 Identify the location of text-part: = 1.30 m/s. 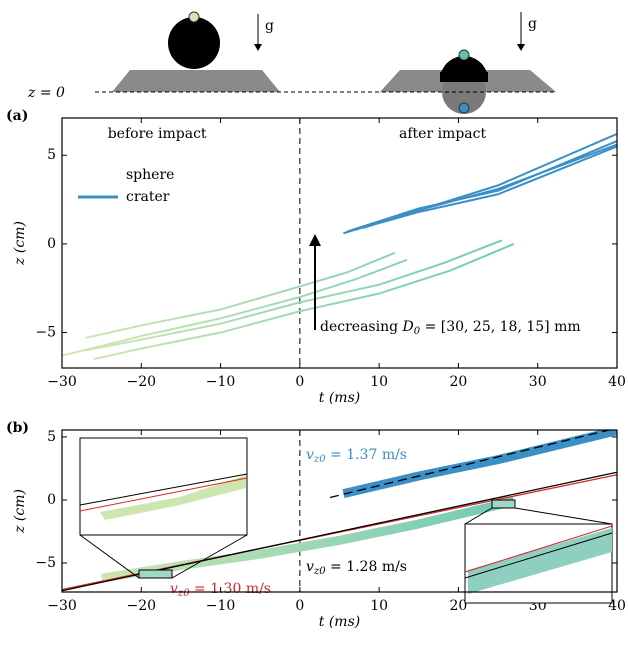
(230, 589).